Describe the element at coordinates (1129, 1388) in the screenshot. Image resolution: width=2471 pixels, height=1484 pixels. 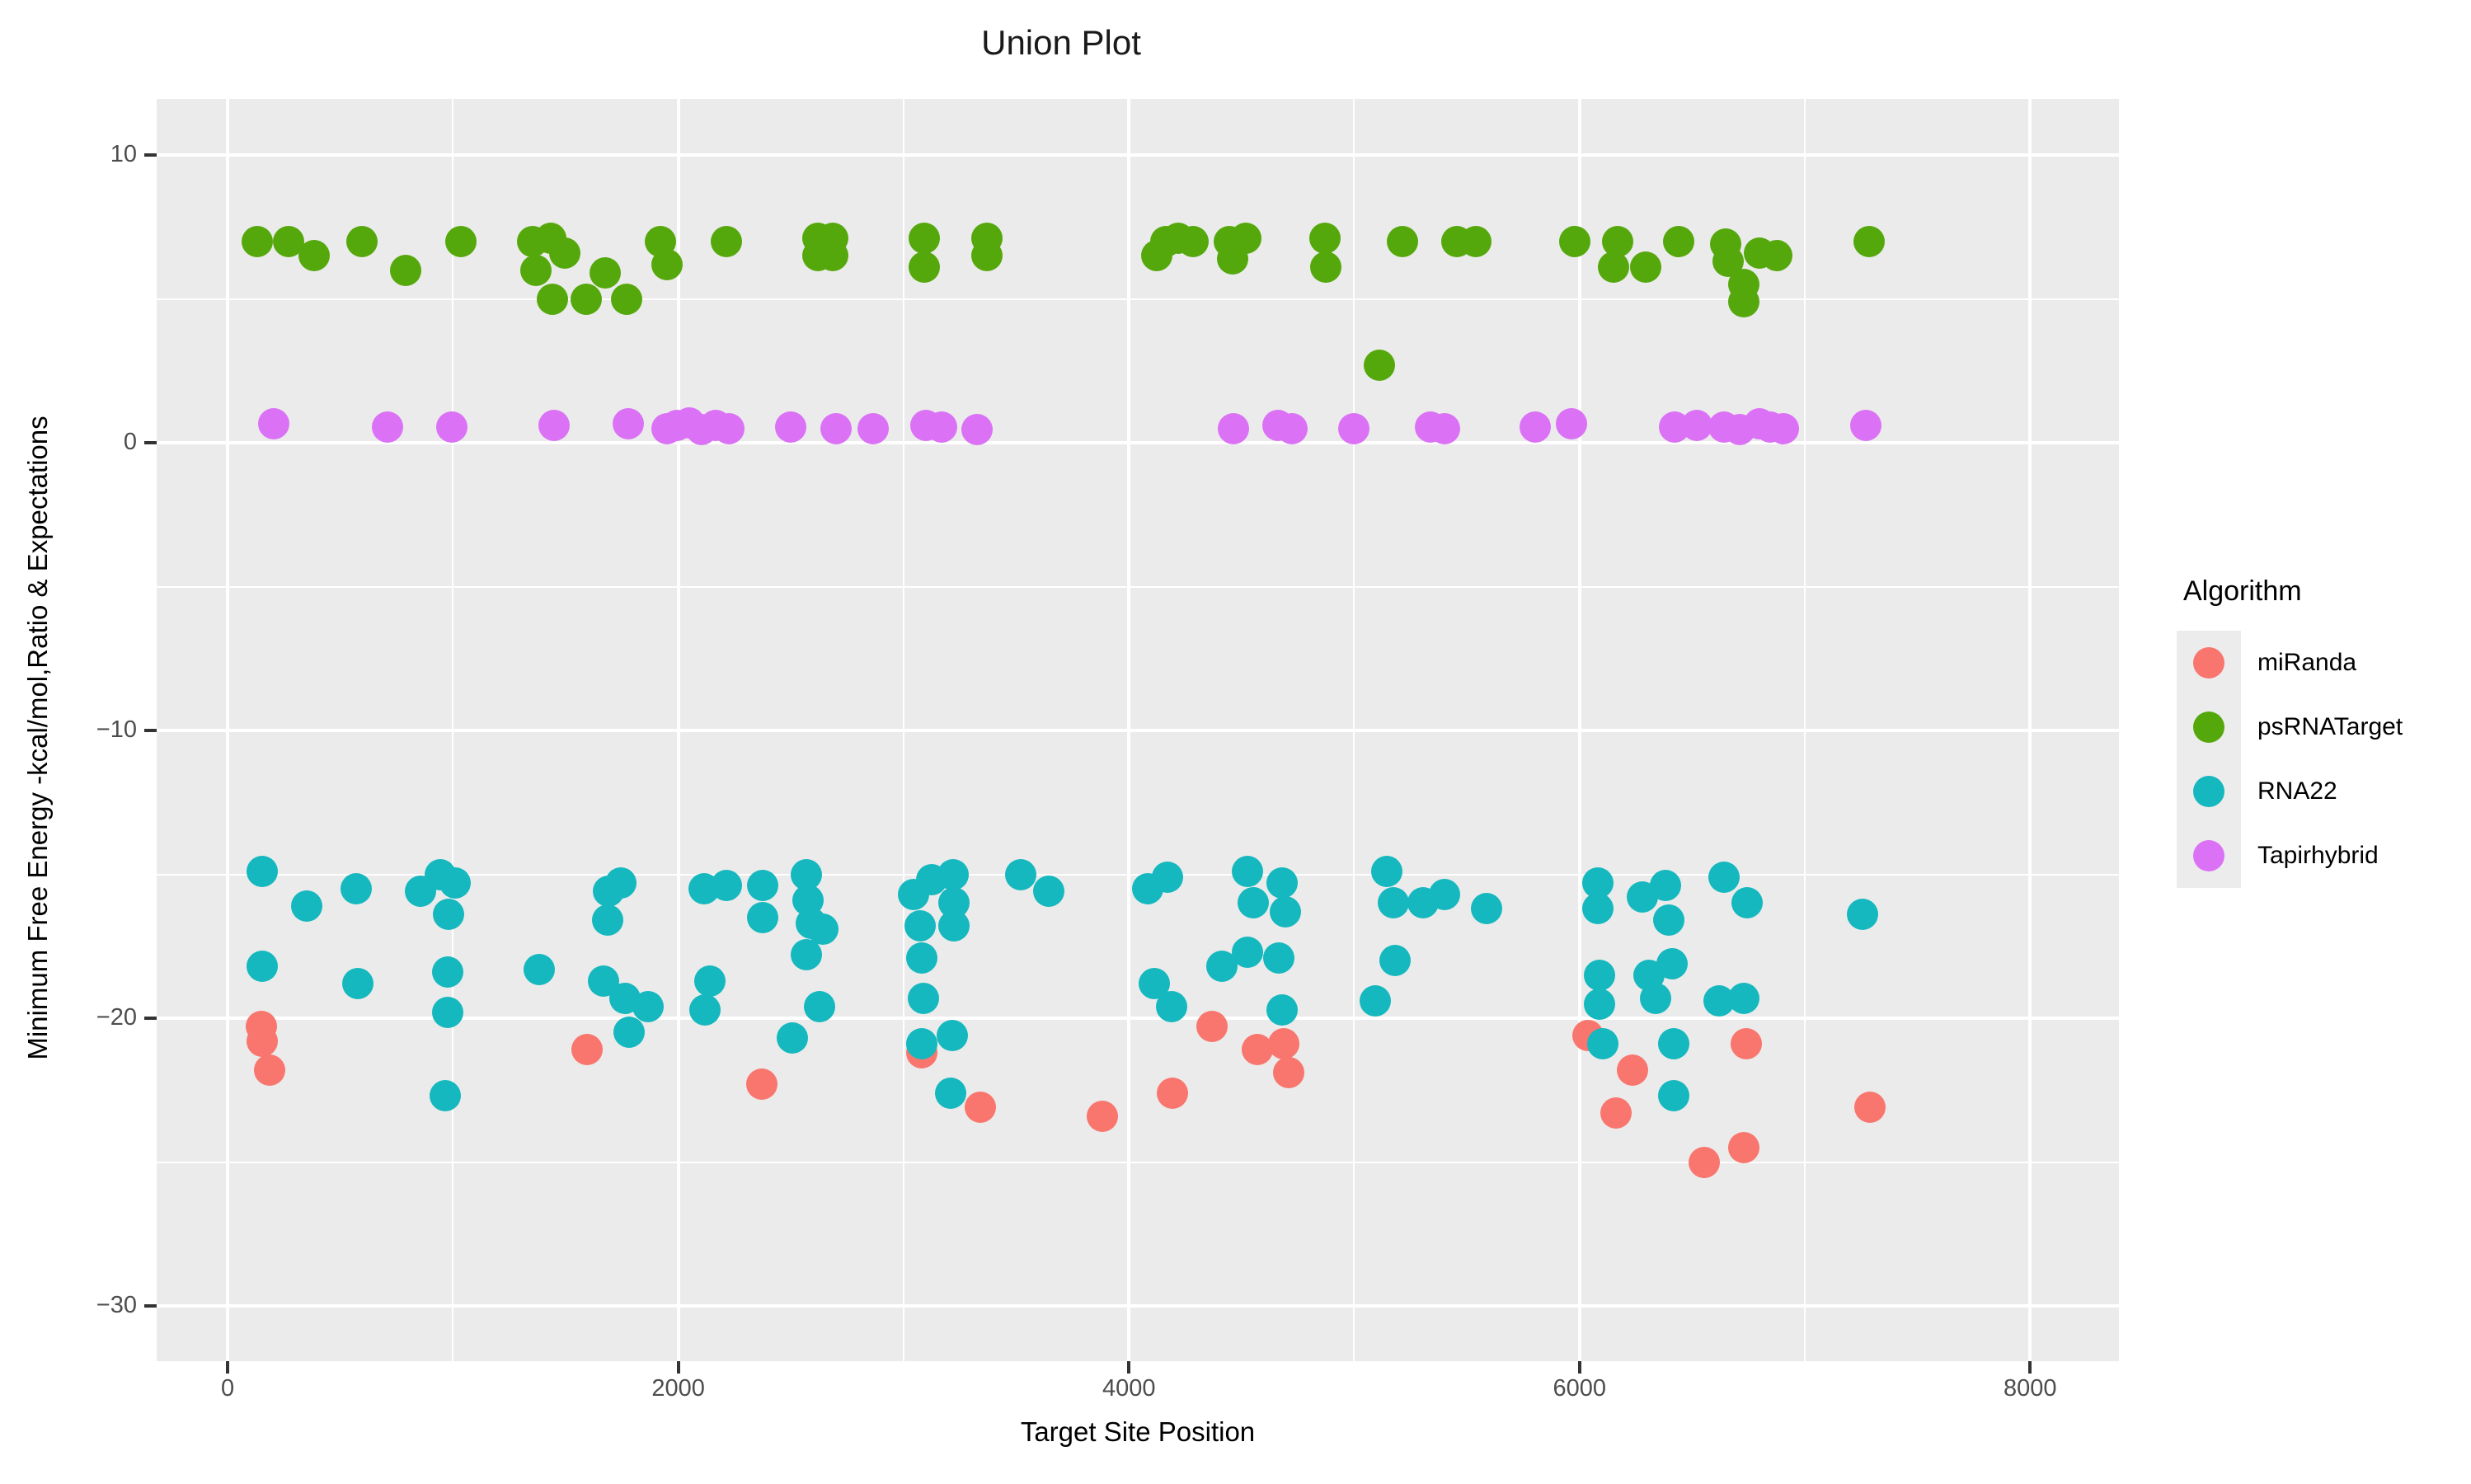
I see `x-tick-label: 4000` at that location.